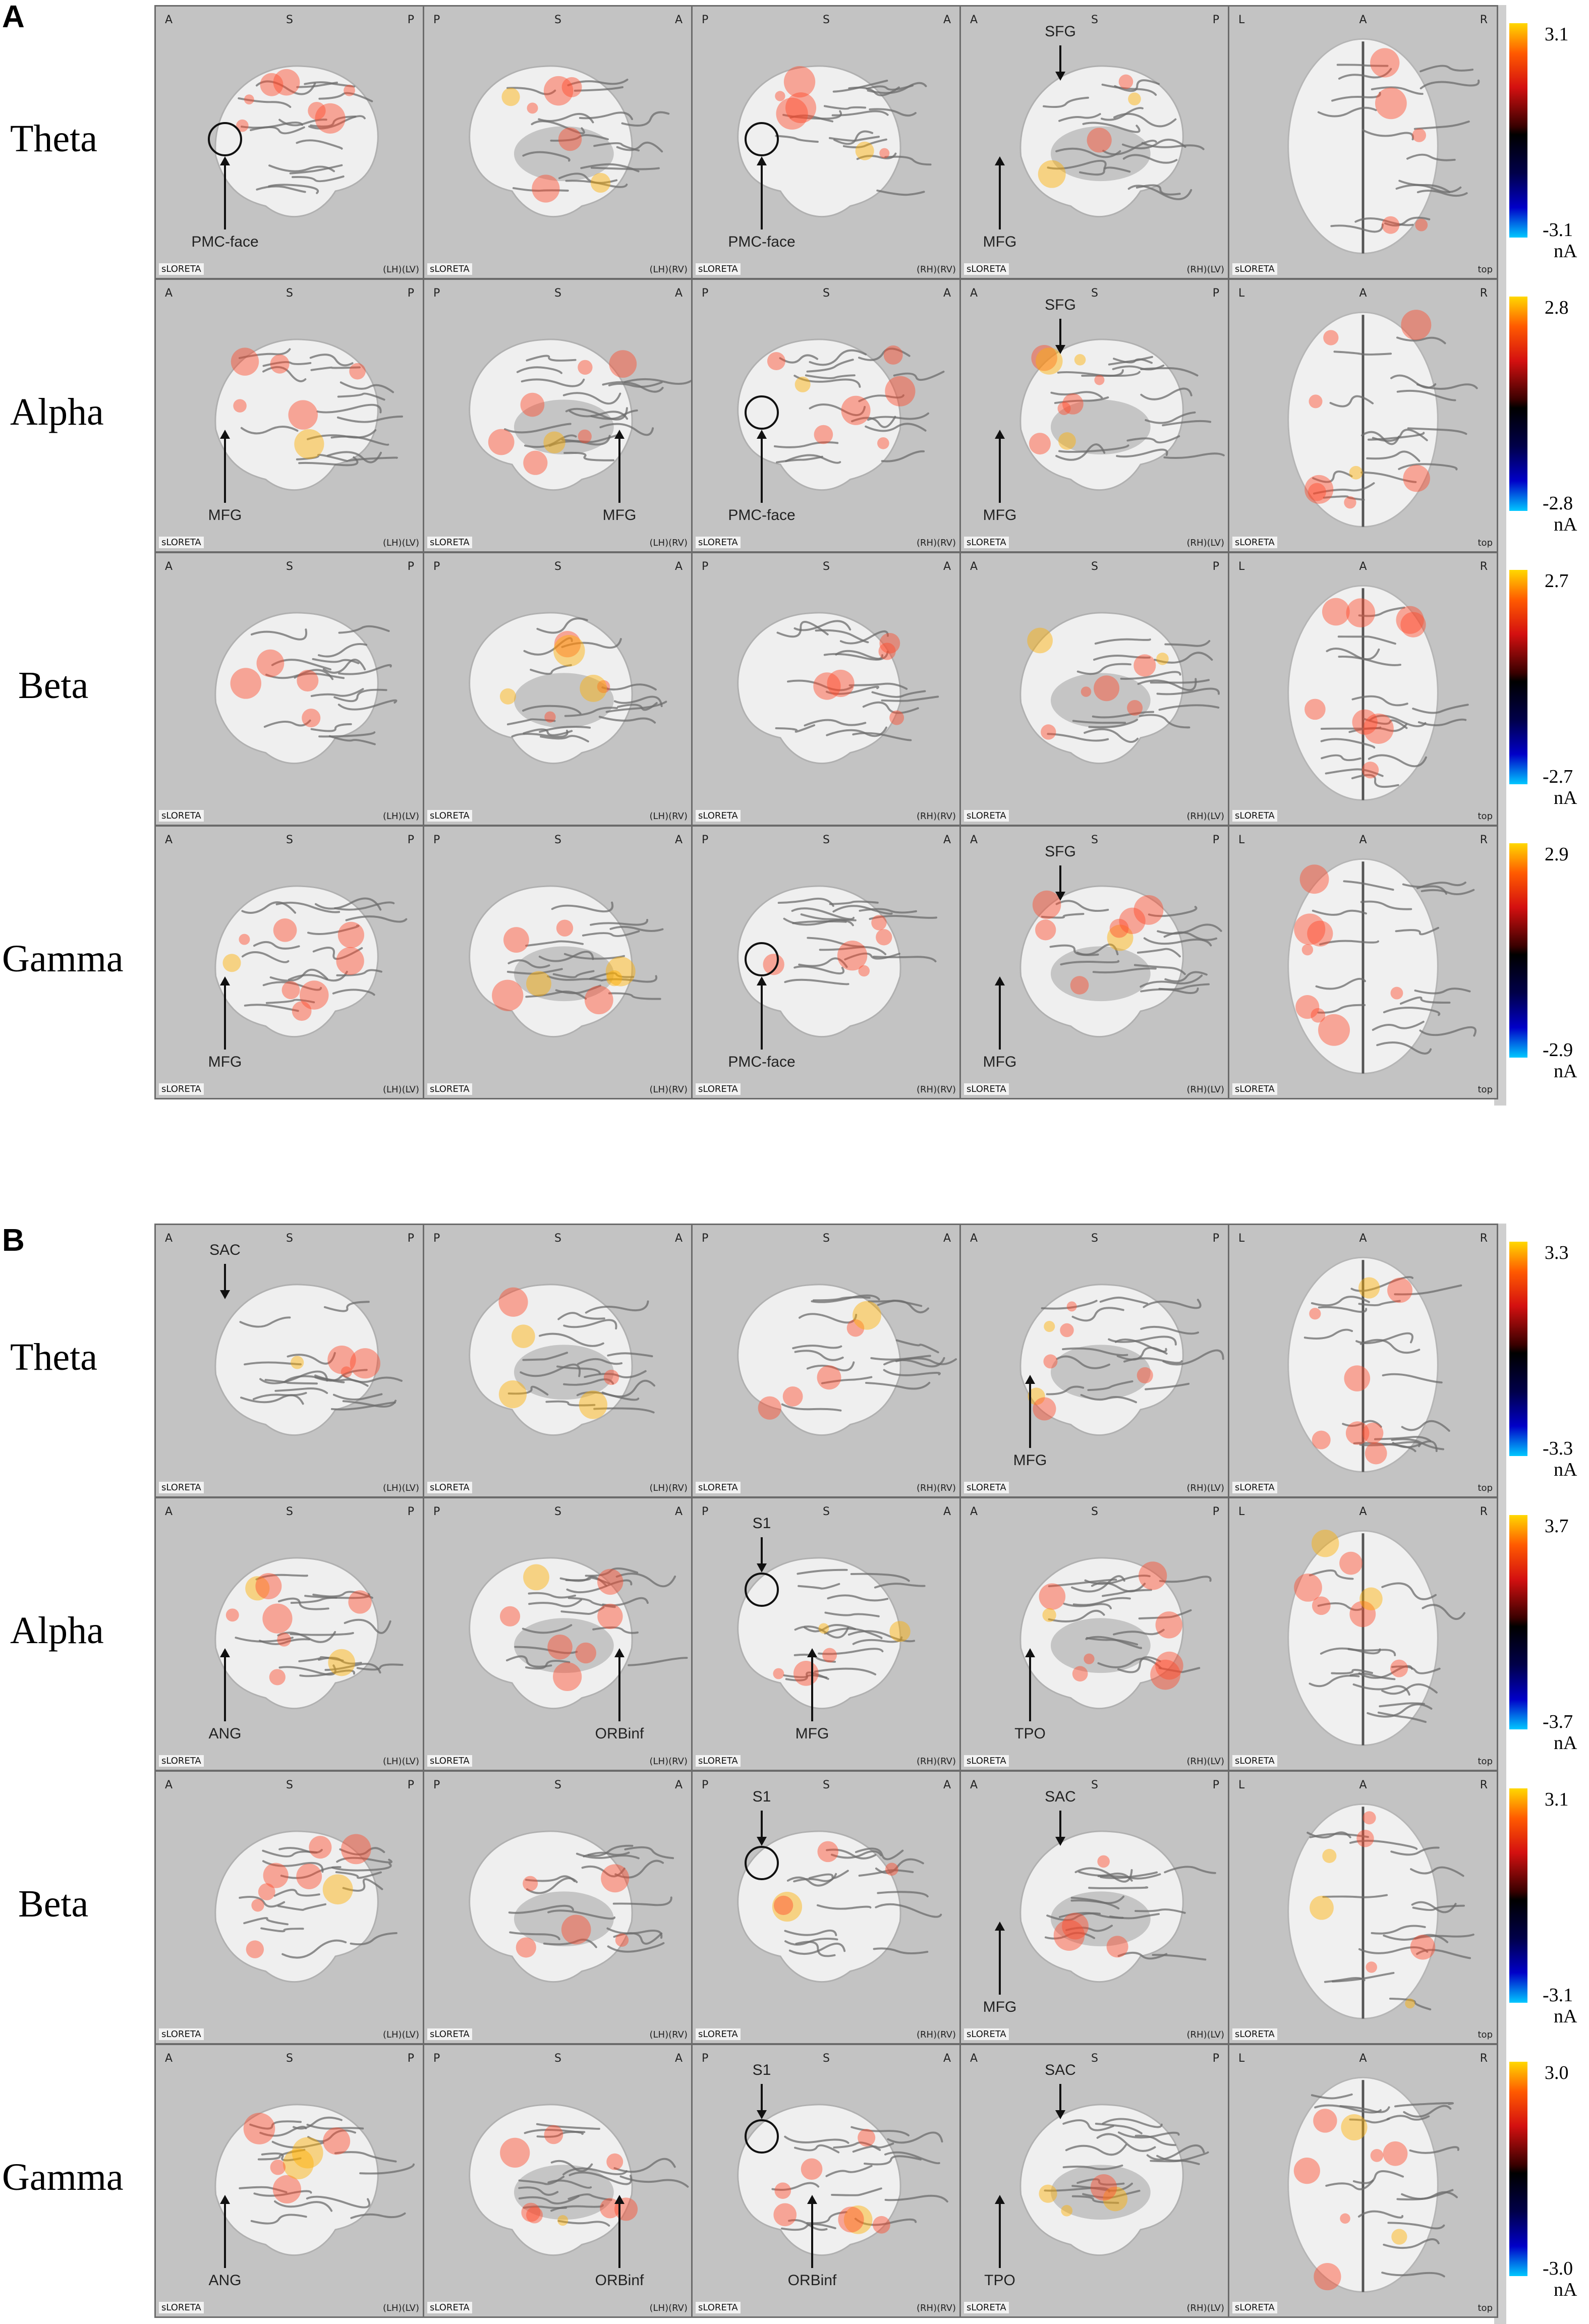 Image resolution: width=1589 pixels, height=2324 pixels. Describe the element at coordinates (1558, 777) in the screenshot. I see `colorbar-min: -2.7` at that location.